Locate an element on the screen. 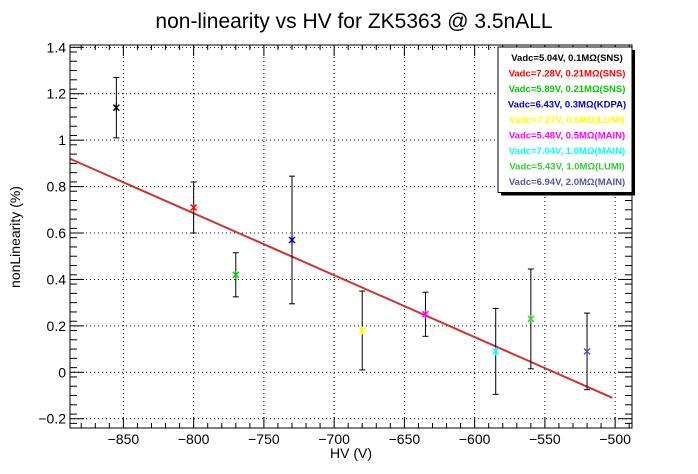 The height and width of the screenshot is (474, 698). legend-box is located at coordinates (565, 119).